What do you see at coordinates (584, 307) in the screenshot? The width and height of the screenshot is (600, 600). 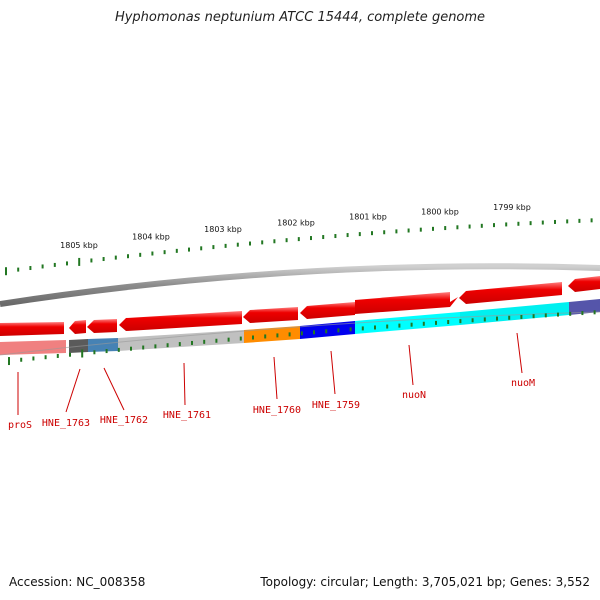 I see `gene-block-next` at bounding box center [584, 307].